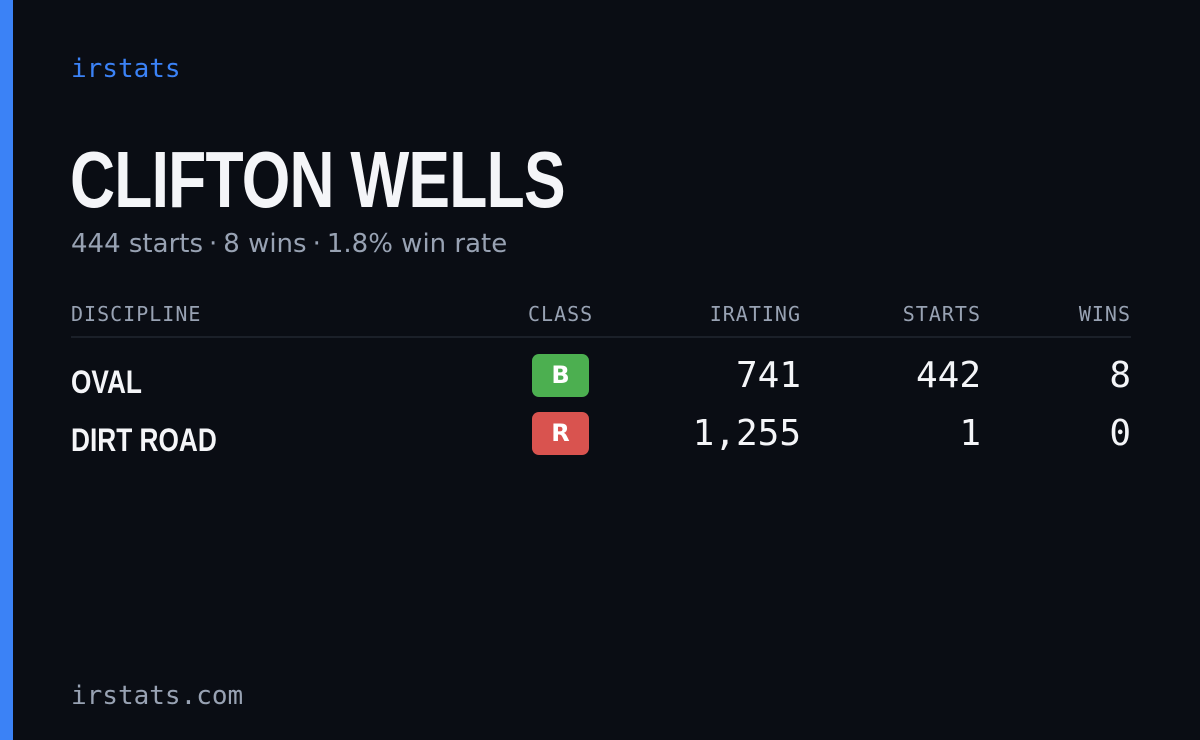 This screenshot has width=1200, height=740. Describe the element at coordinates (417, 244) in the screenshot. I see `winrate-summary: 1.8% win rate` at that location.